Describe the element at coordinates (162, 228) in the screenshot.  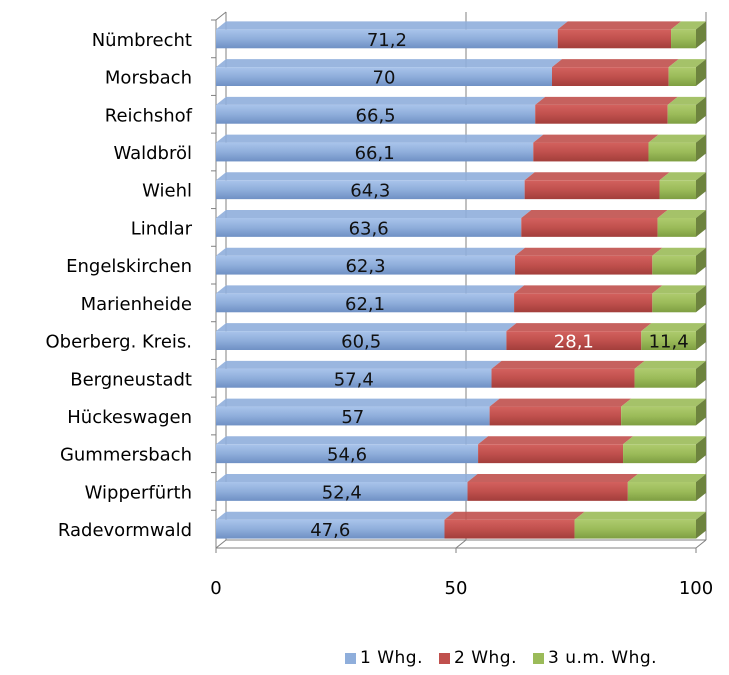
I see `category-label: Lindlar` at that location.